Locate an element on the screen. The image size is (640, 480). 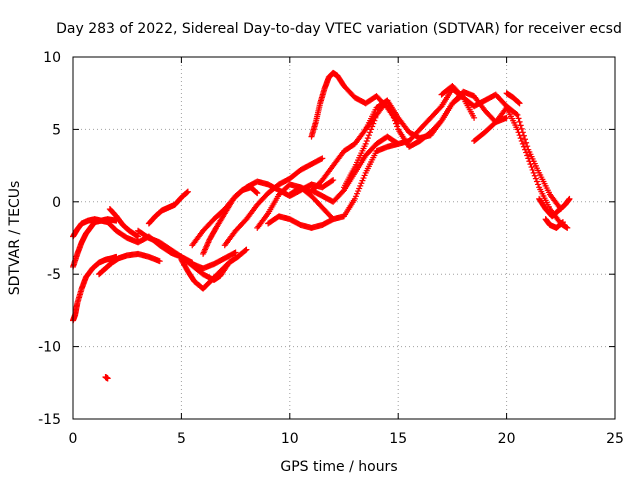
y-tick-label: -15 is located at coordinates (49, 420).